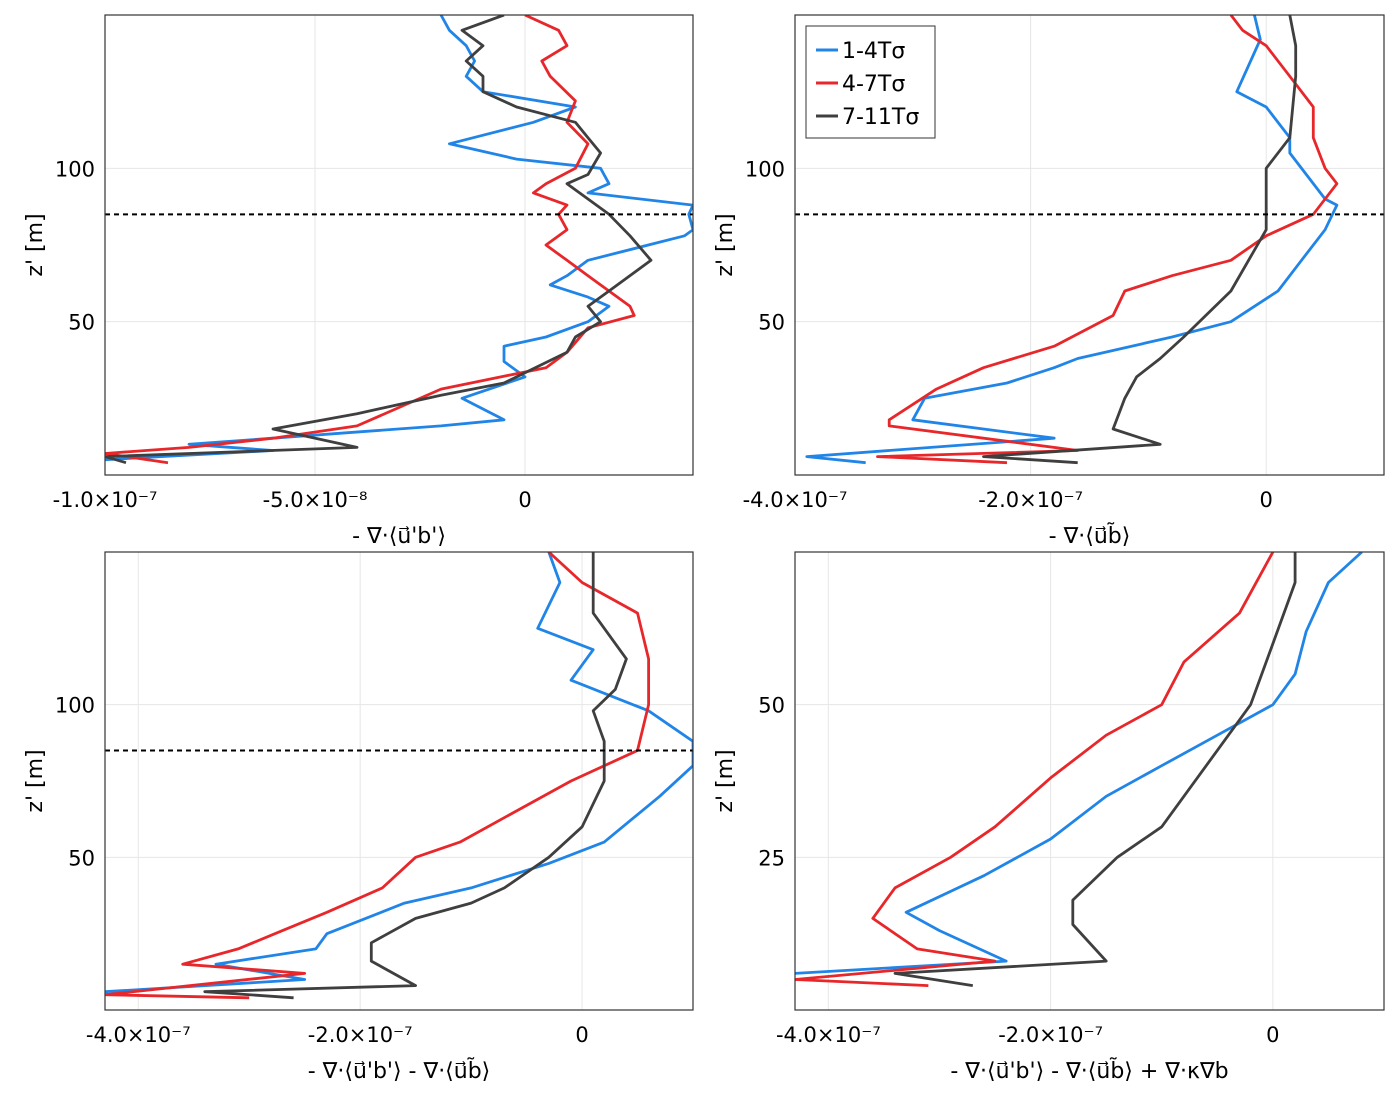 The height and width of the screenshot is (1100, 1400). I want to click on x-axis-label: - ∇·⟨u⃗b̃⟩, so click(1090, 536).